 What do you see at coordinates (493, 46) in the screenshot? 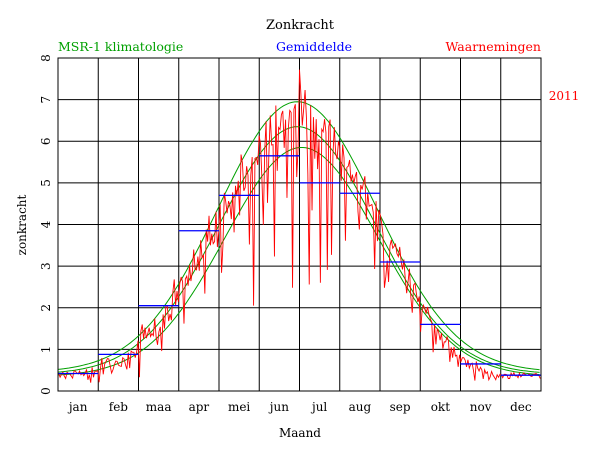
I see `legend-observations: Waarnemingen` at bounding box center [493, 46].